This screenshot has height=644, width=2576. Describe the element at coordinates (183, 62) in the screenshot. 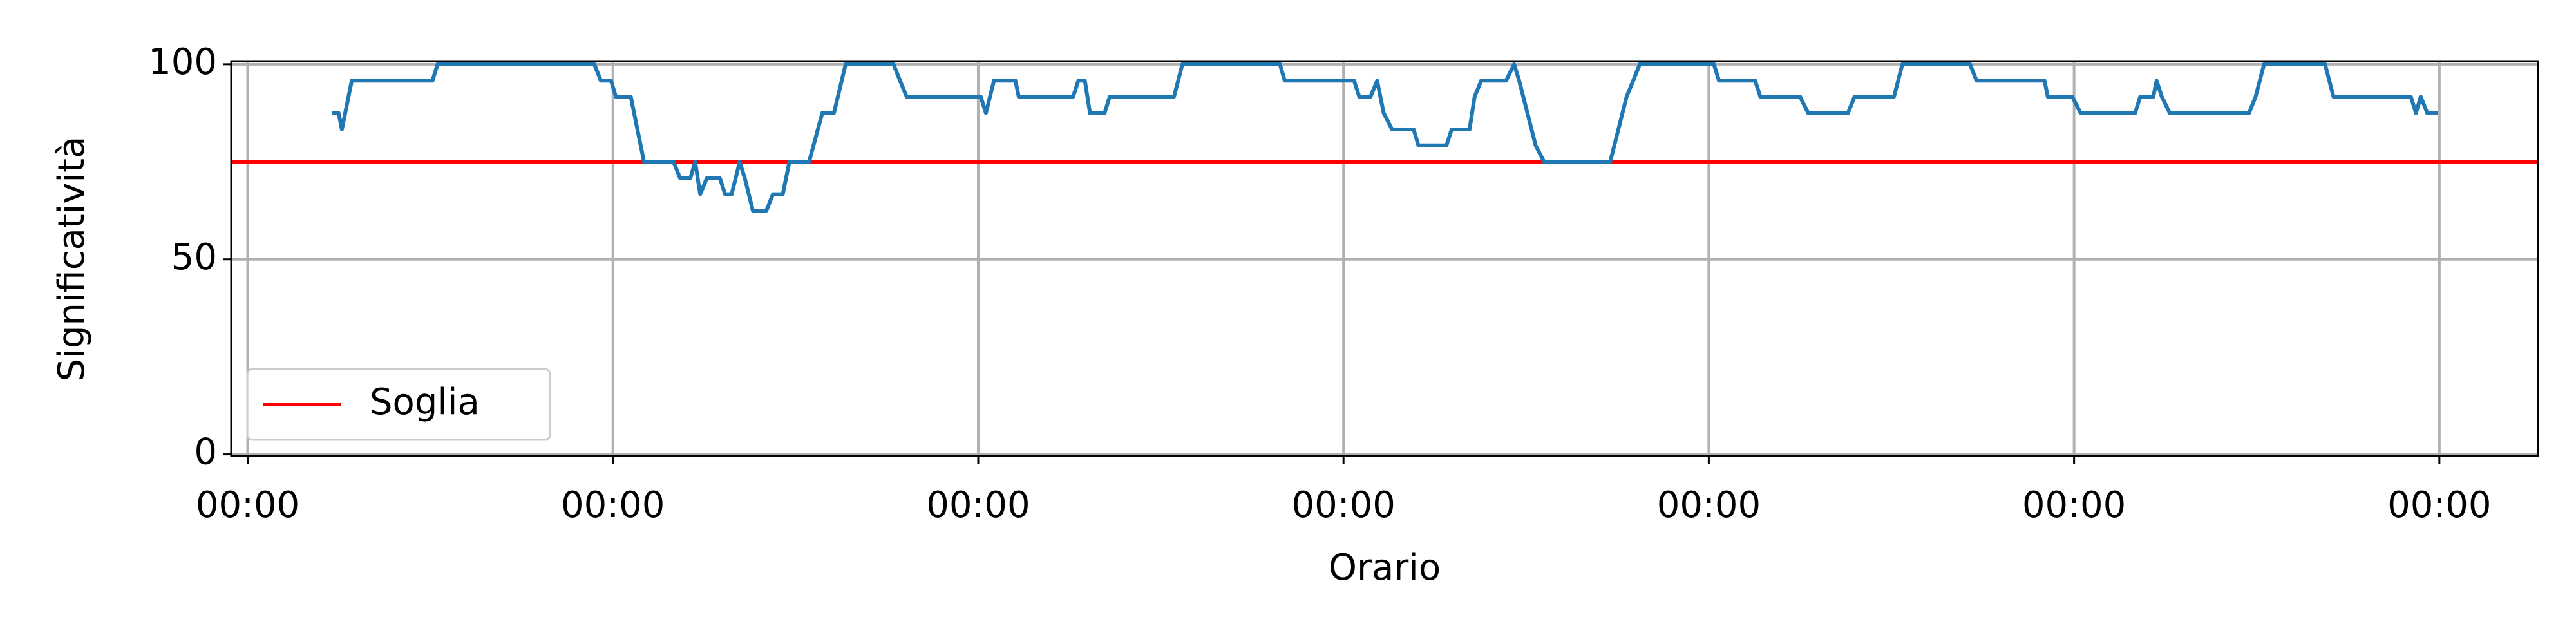

I see `y-tick-label: 100` at that location.